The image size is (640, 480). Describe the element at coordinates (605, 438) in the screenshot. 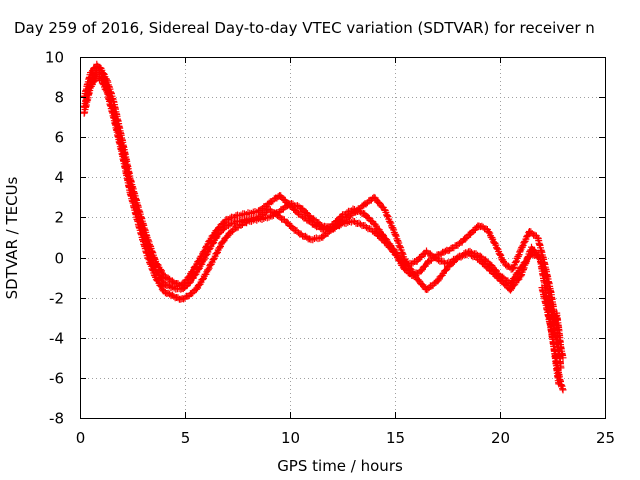

I see `x-tick-label: 25` at that location.